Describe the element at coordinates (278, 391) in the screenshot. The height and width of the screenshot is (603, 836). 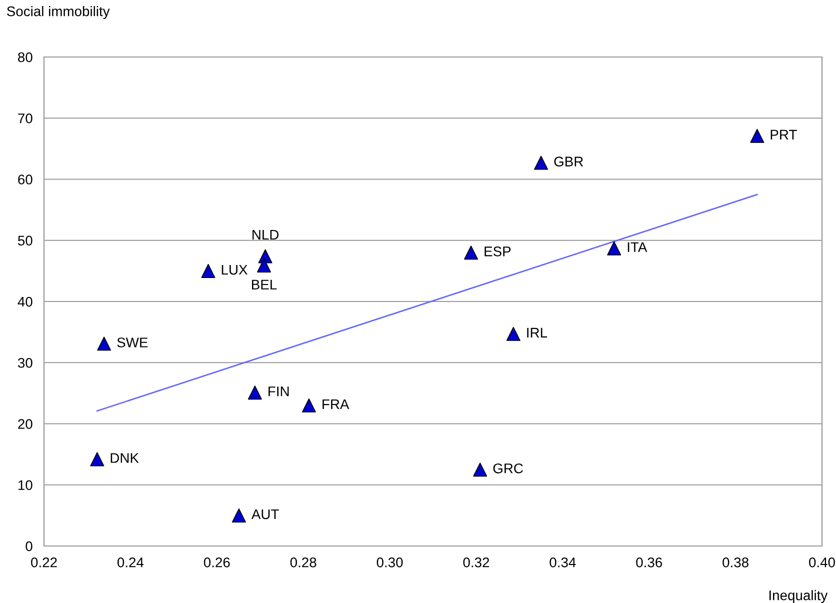
I see `annotation: FIN` at that location.